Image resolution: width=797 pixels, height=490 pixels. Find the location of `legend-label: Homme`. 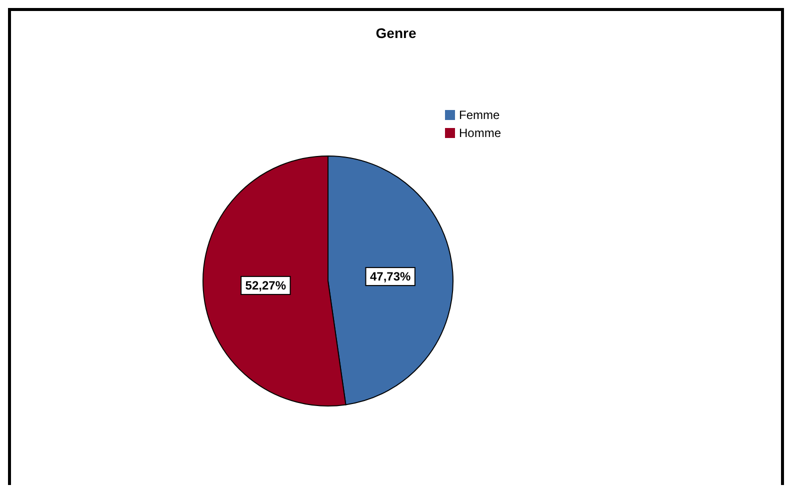

legend-label: Homme is located at coordinates (479, 133).